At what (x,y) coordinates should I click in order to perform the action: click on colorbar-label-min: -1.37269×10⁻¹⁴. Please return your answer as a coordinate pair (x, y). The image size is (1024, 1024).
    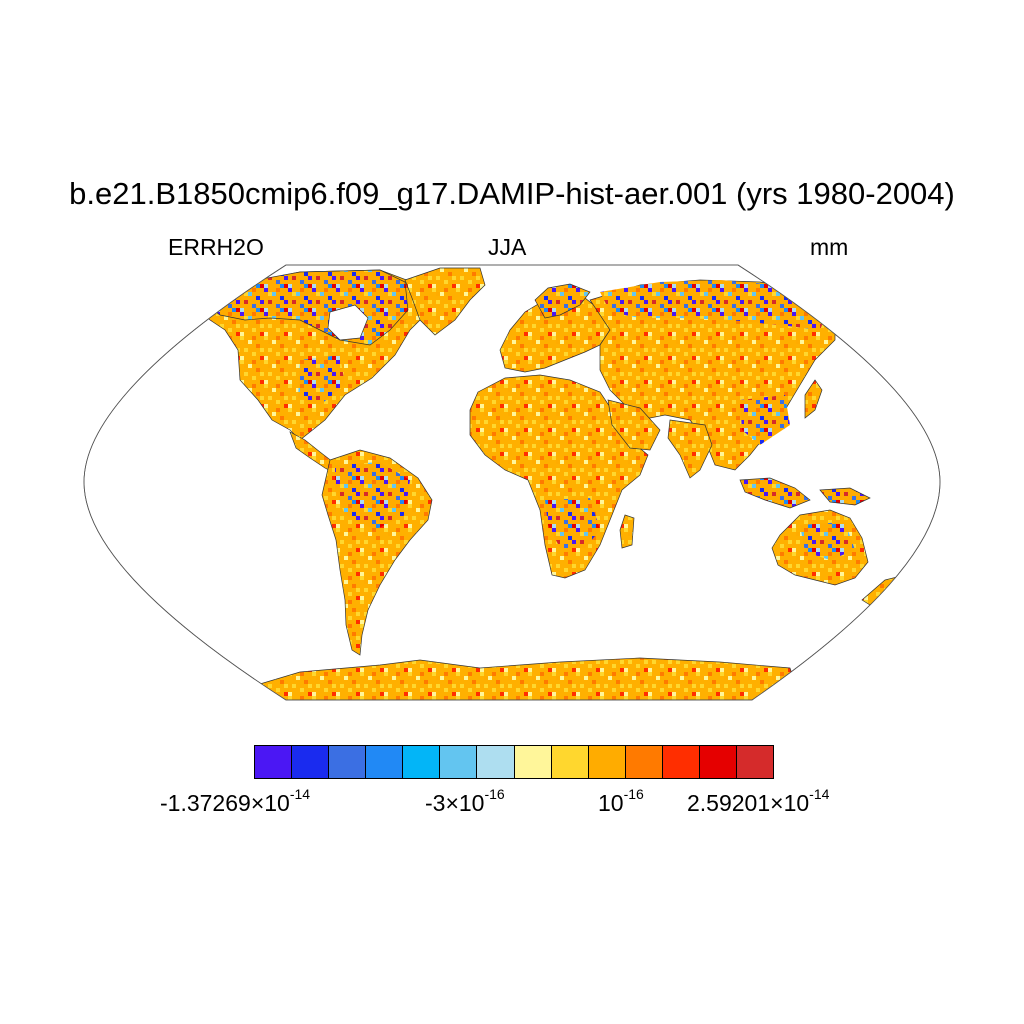
    Looking at the image, I should click on (235, 801).